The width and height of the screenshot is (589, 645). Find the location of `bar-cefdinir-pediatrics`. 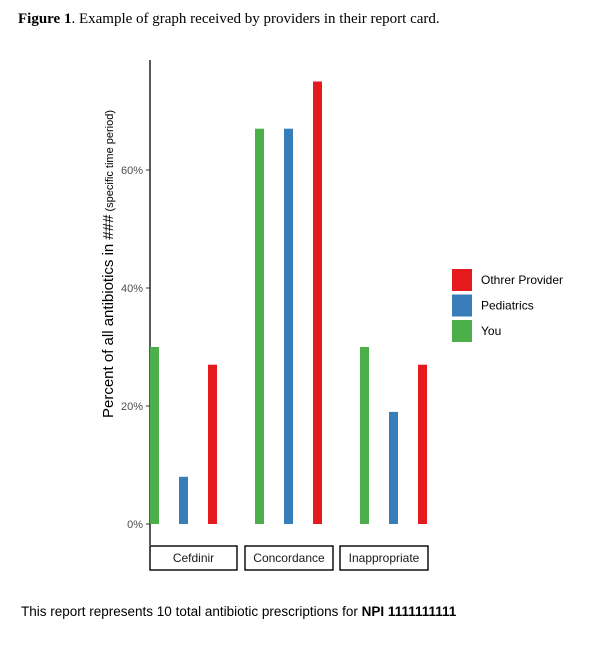

bar-cefdinir-pediatrics is located at coordinates (183, 500).